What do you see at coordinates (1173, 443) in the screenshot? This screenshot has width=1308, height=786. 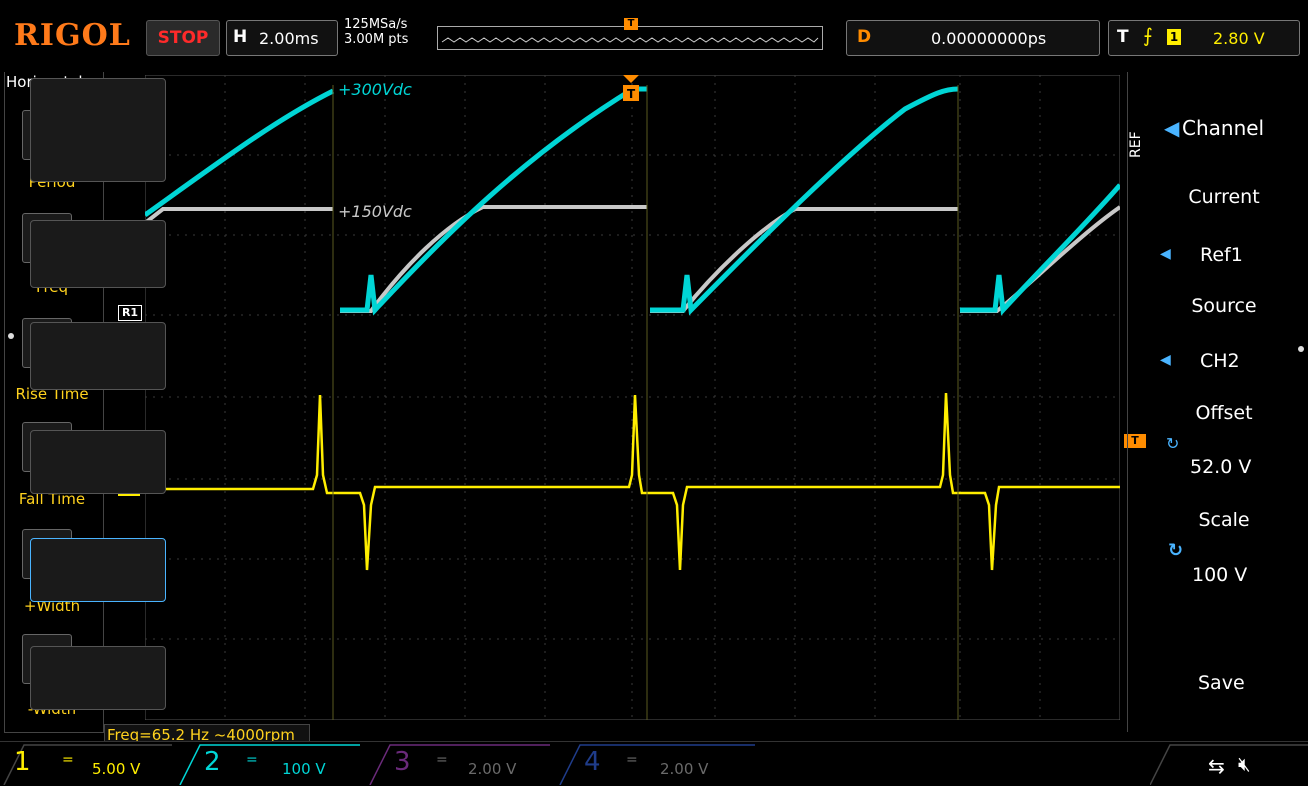 I see `offset-knob-icon: ↻` at bounding box center [1173, 443].